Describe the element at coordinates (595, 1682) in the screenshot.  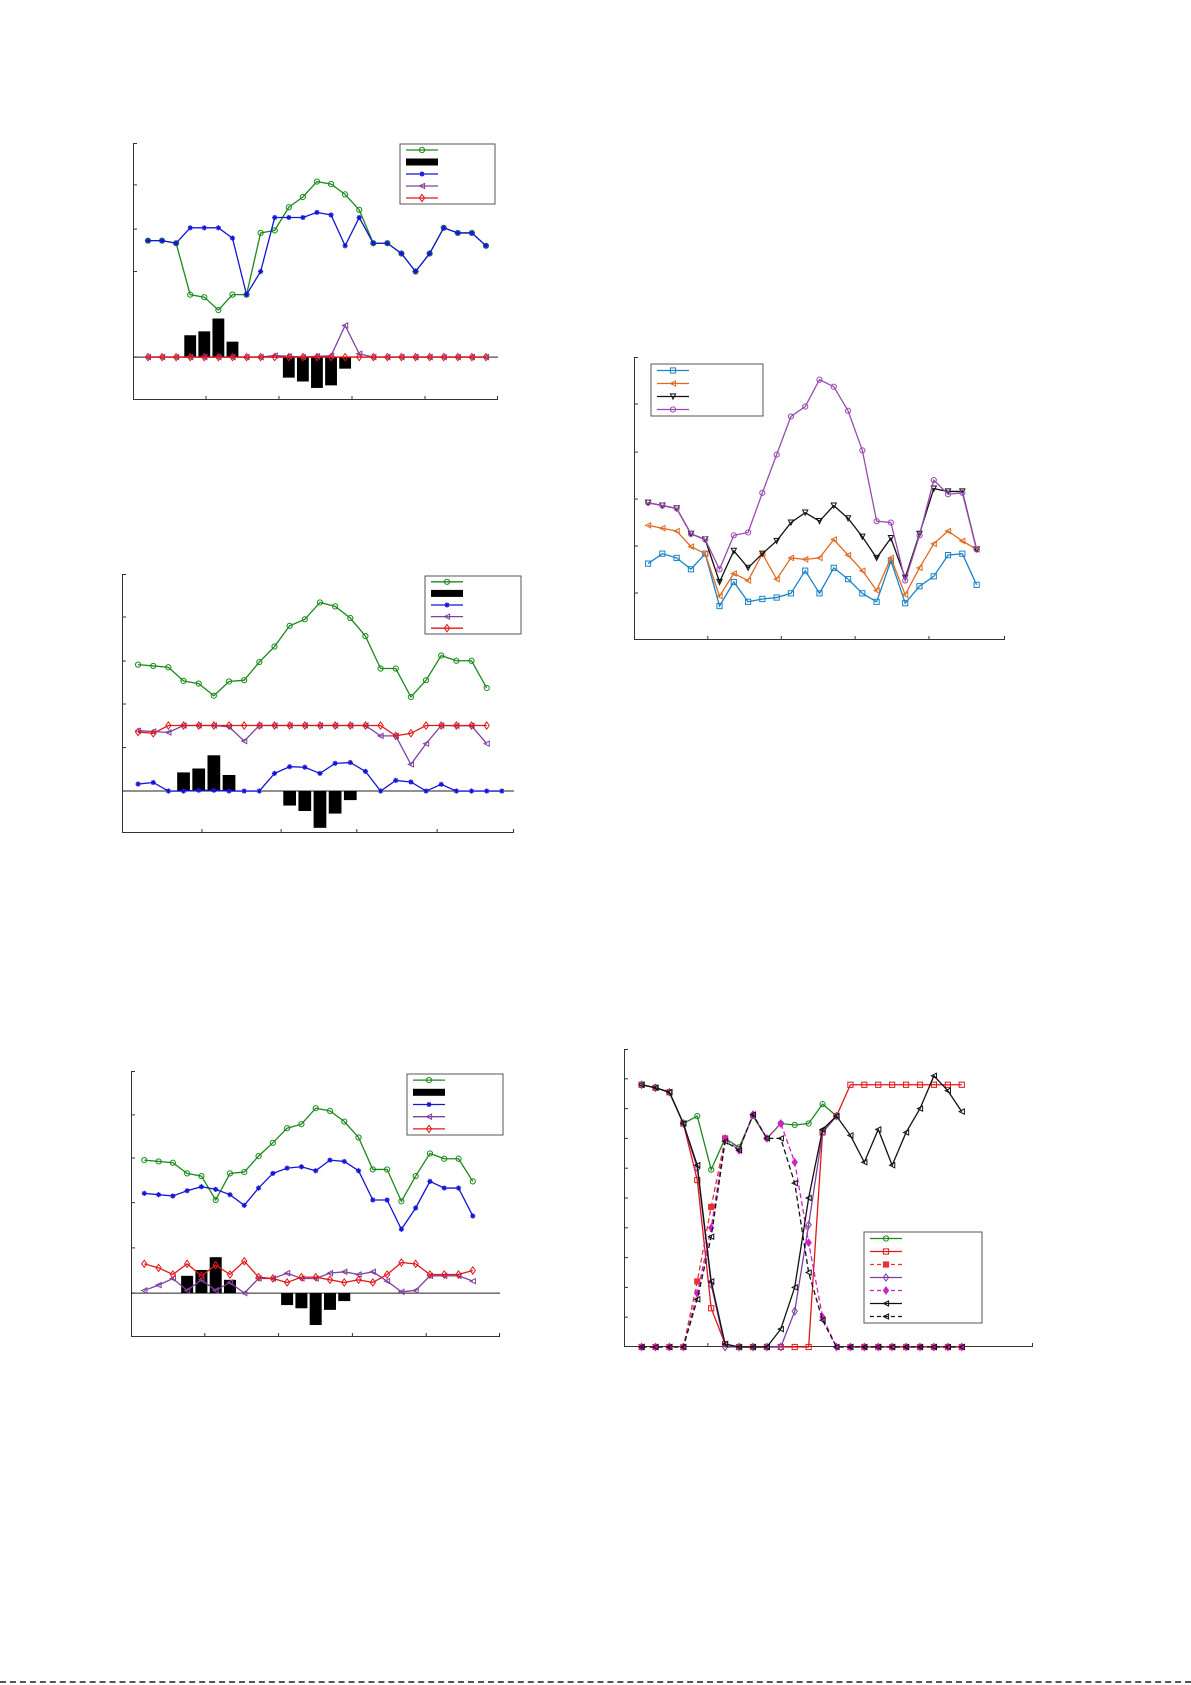
I see `page-footer-rule` at that location.